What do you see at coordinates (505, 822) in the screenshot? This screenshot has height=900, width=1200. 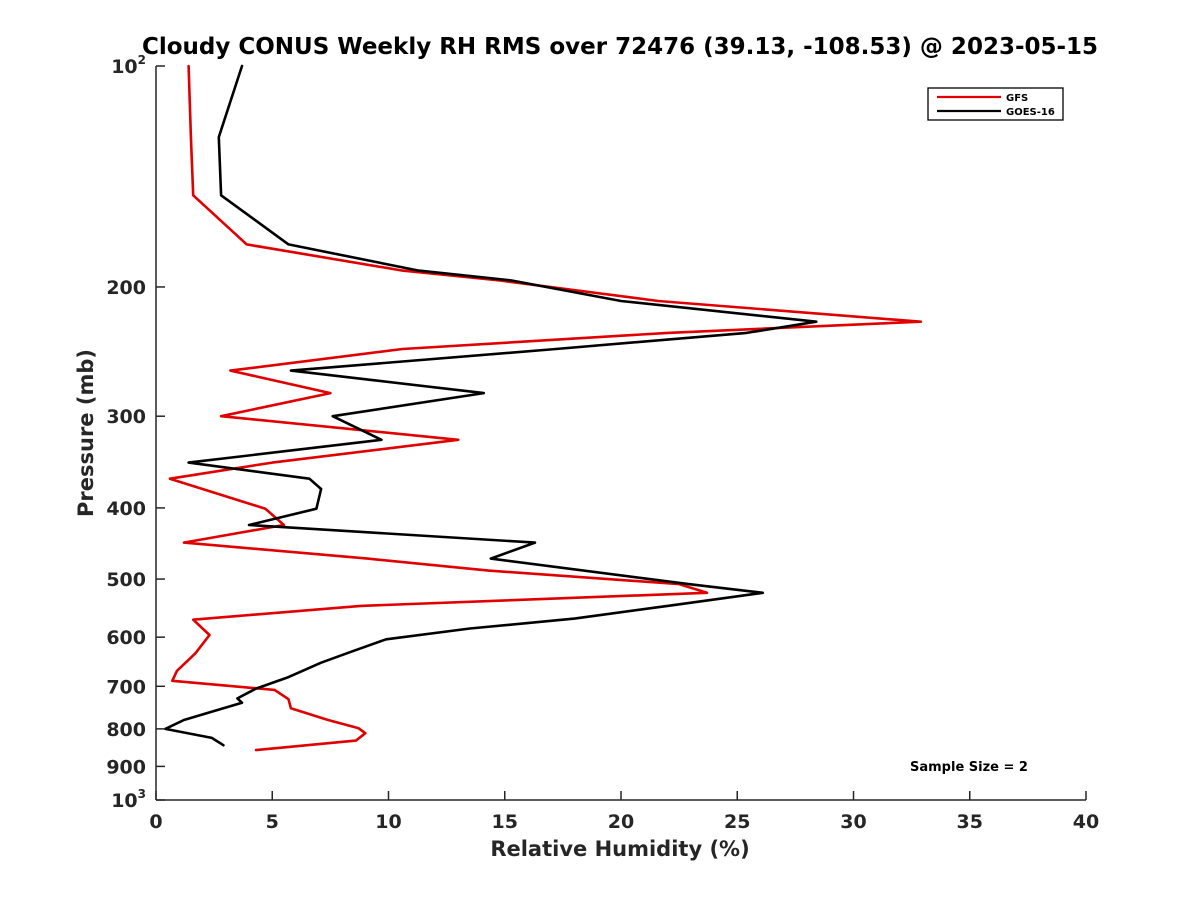 I see `x-tick-label: 15` at bounding box center [505, 822].